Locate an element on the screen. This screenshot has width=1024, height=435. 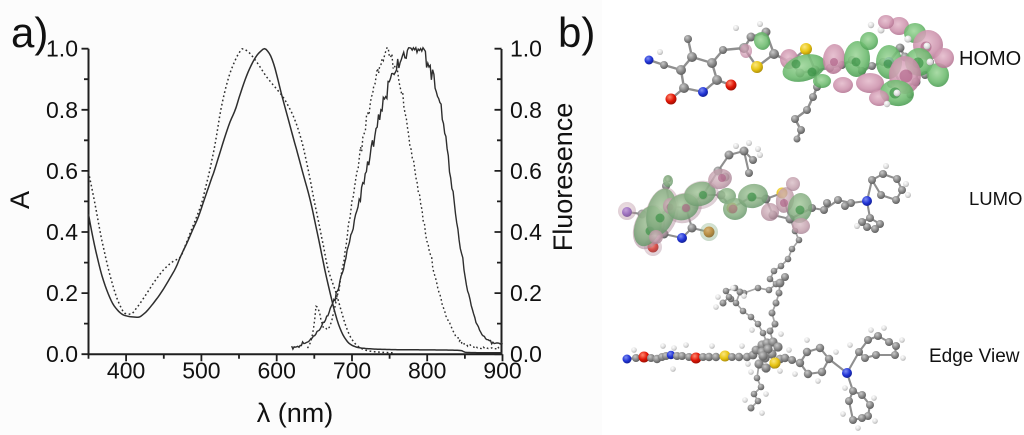
svg-text: b) is located at coordinates (576, 32).